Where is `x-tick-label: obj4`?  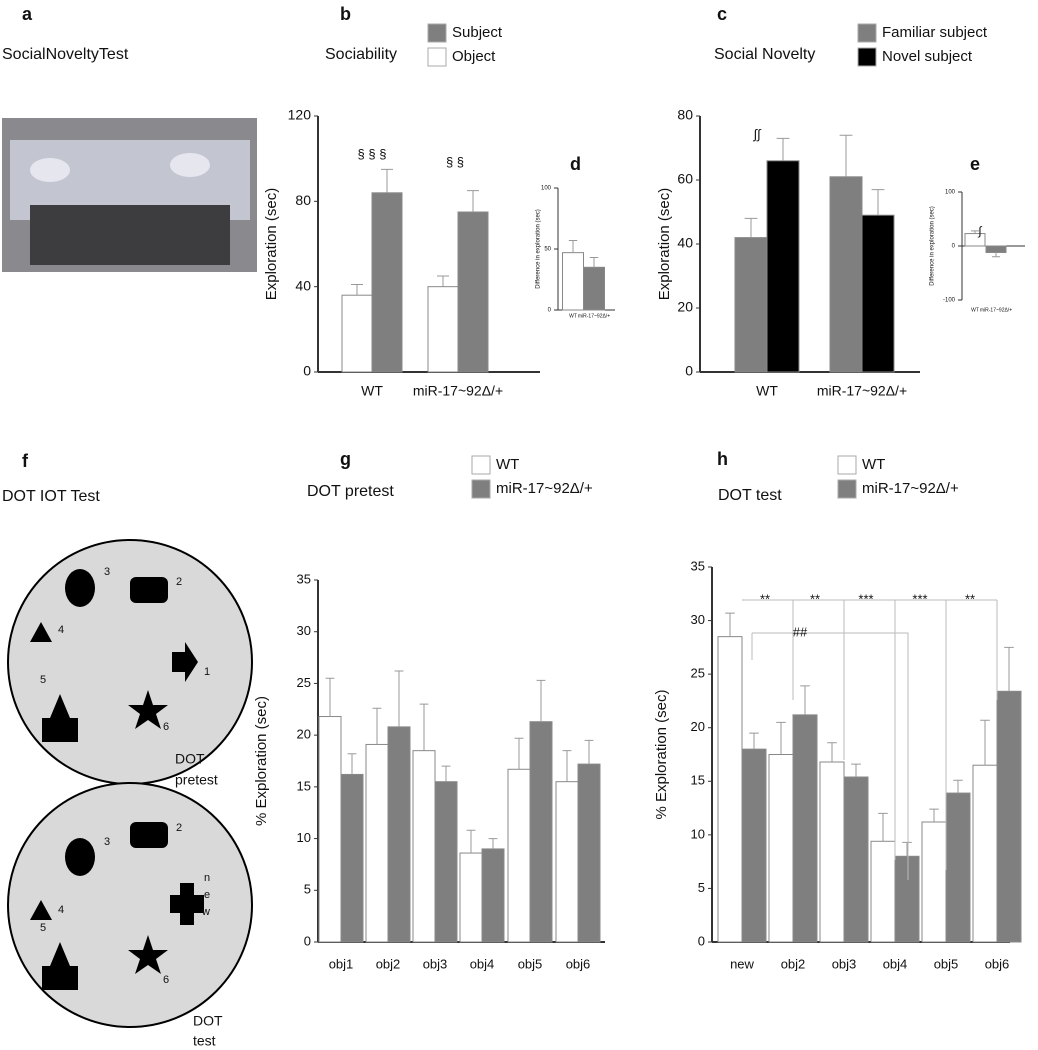 x-tick-label: obj4 is located at coordinates (482, 963).